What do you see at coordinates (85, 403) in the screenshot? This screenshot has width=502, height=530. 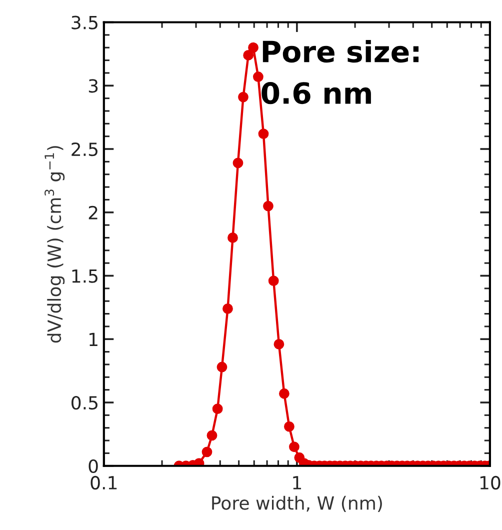 I see `y-tick-label: 0.5` at bounding box center [85, 403].